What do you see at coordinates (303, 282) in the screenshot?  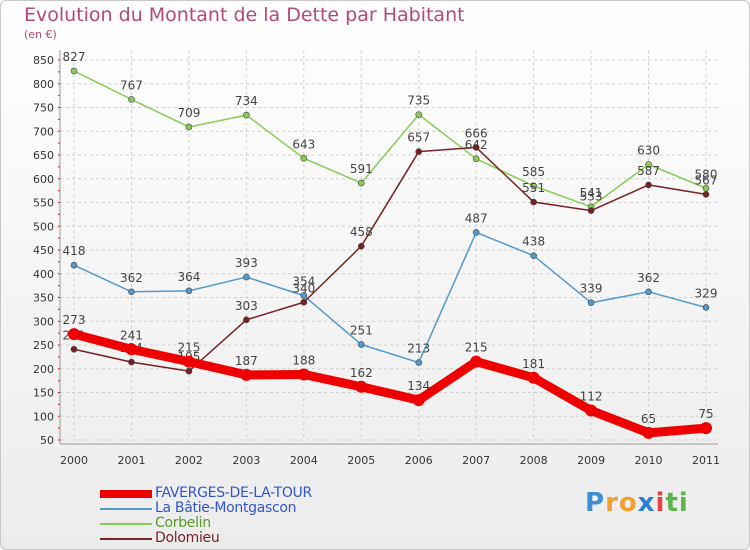 I see `data-label: 354` at bounding box center [303, 282].